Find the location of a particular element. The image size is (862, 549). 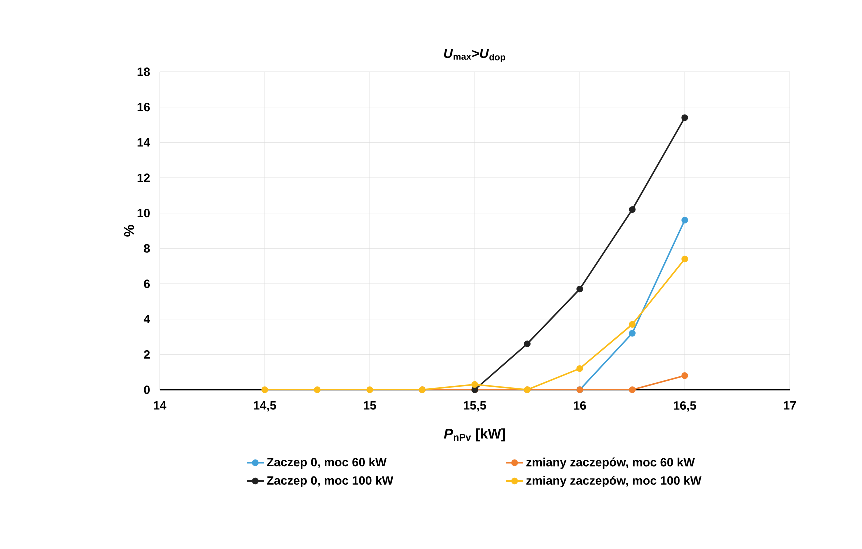

y-tick-label: 2 is located at coordinates (147, 354).